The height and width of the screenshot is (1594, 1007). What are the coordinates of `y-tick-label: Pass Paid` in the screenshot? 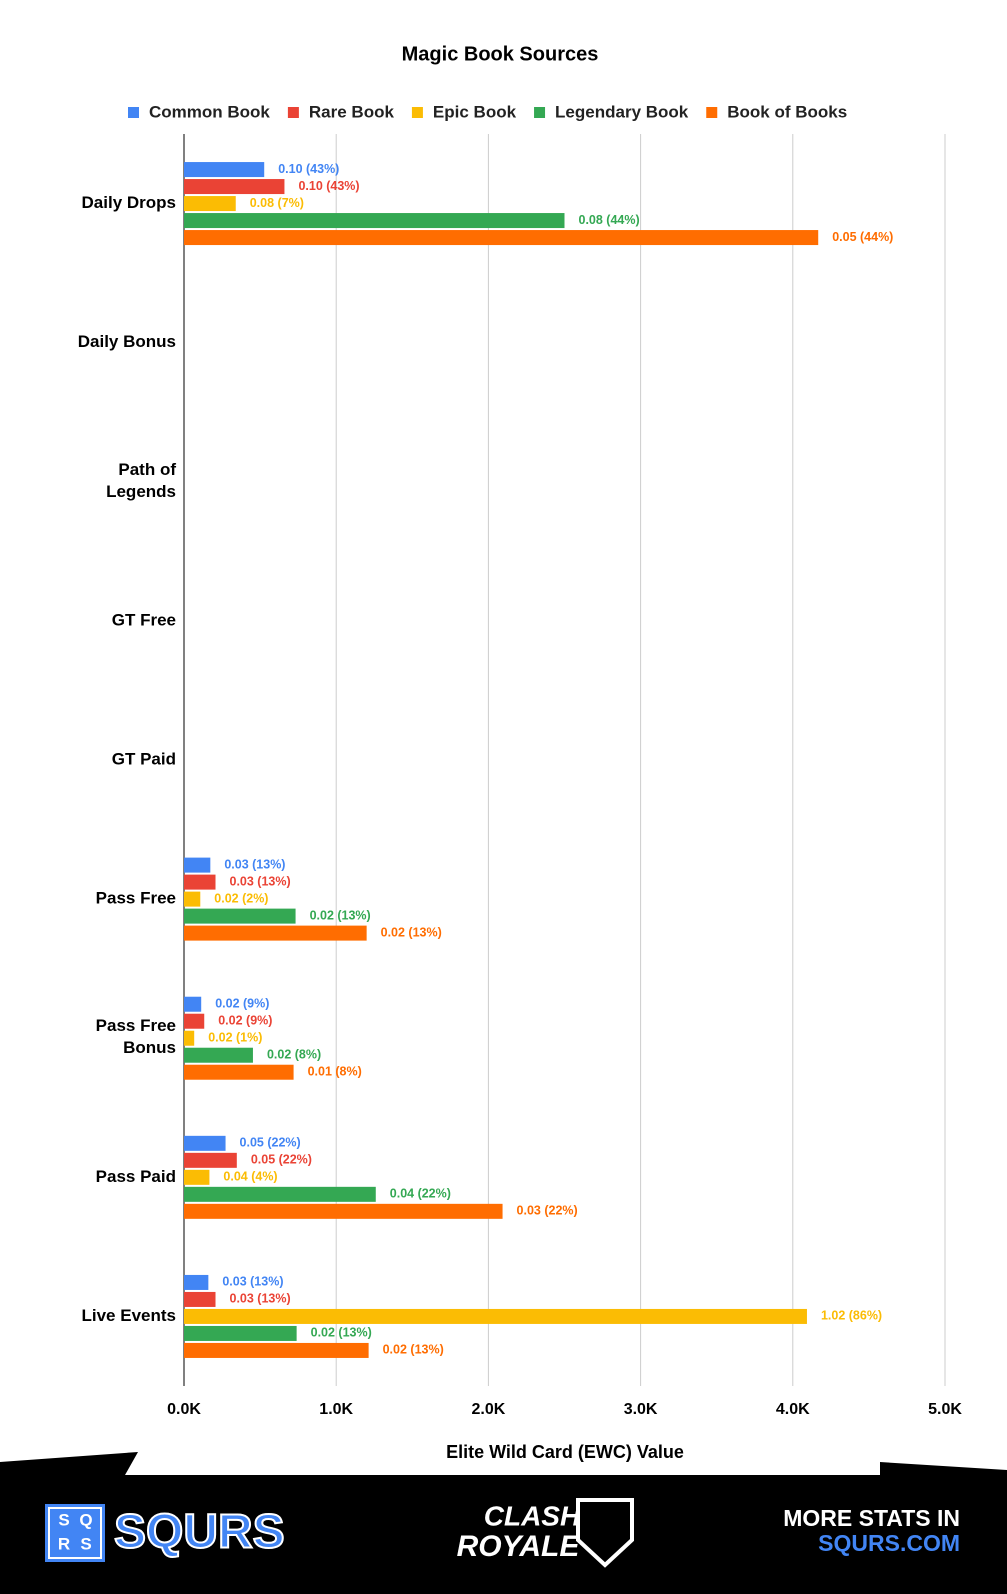 It's located at (136, 1176).